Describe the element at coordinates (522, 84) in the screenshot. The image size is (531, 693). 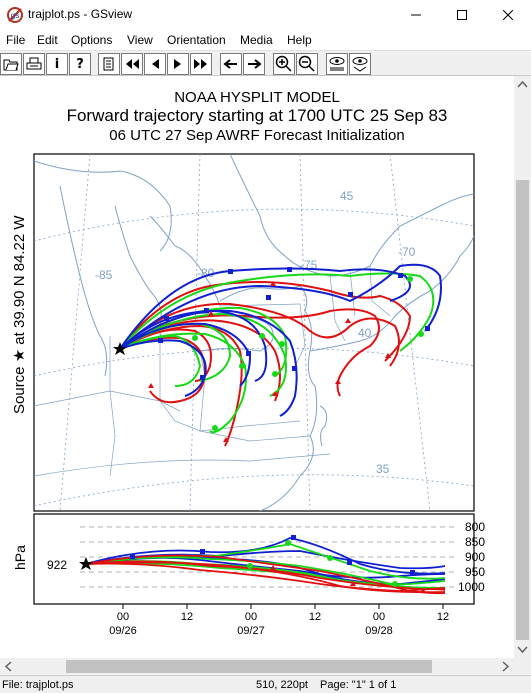
I see `scroll-up-icon` at that location.